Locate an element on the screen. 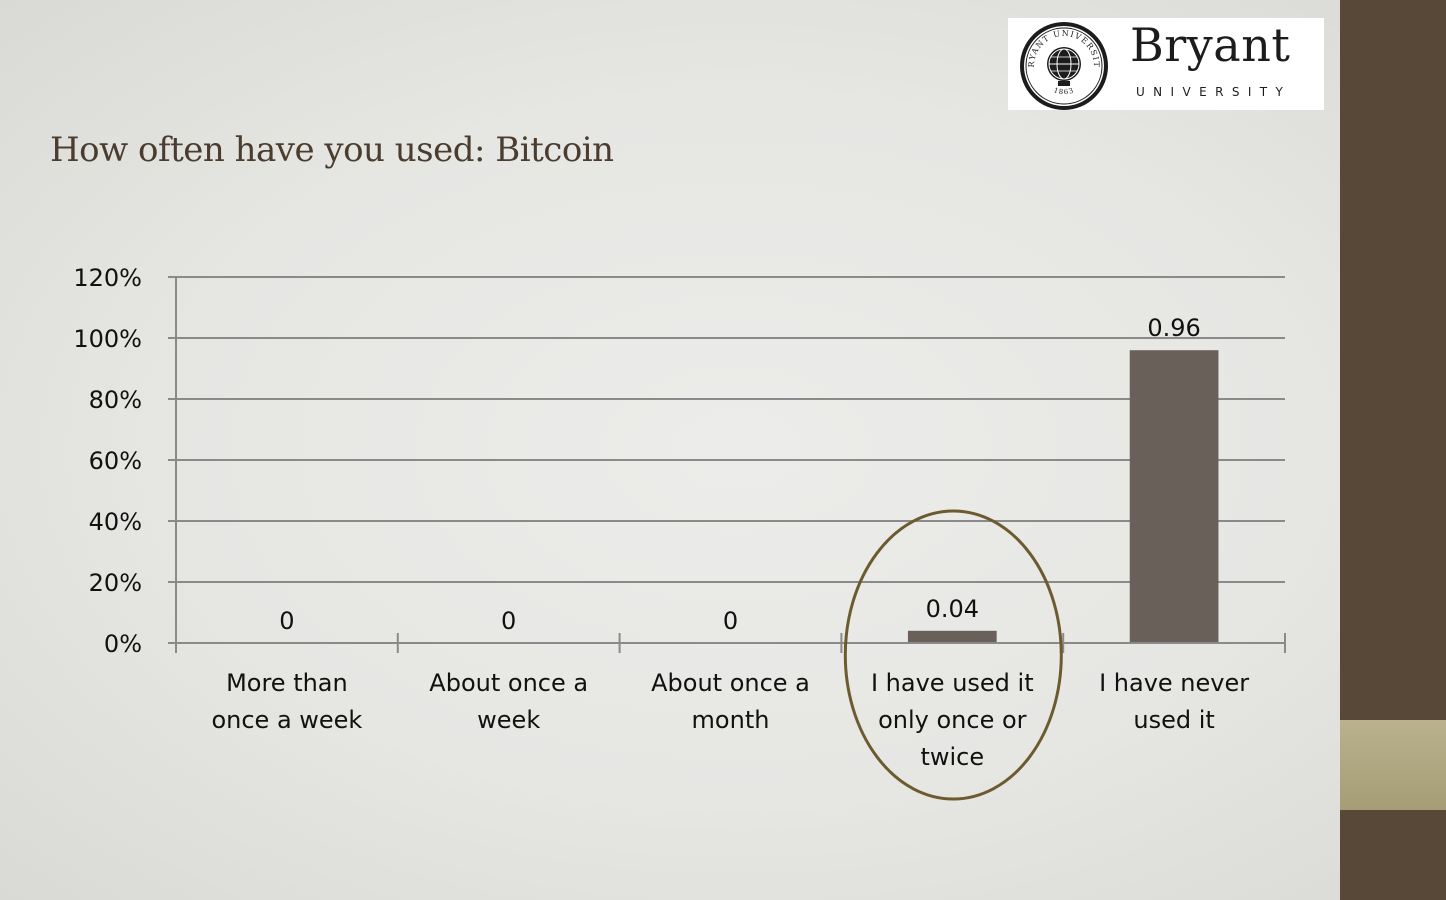 The width and height of the screenshot is (1446, 900). sidebar-accent-band is located at coordinates (1393, 765).